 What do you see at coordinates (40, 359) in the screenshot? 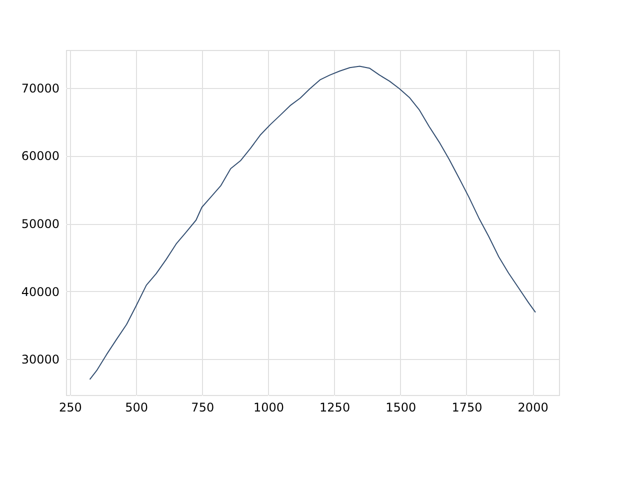
I see `y-tick-label: 30000` at bounding box center [40, 359].